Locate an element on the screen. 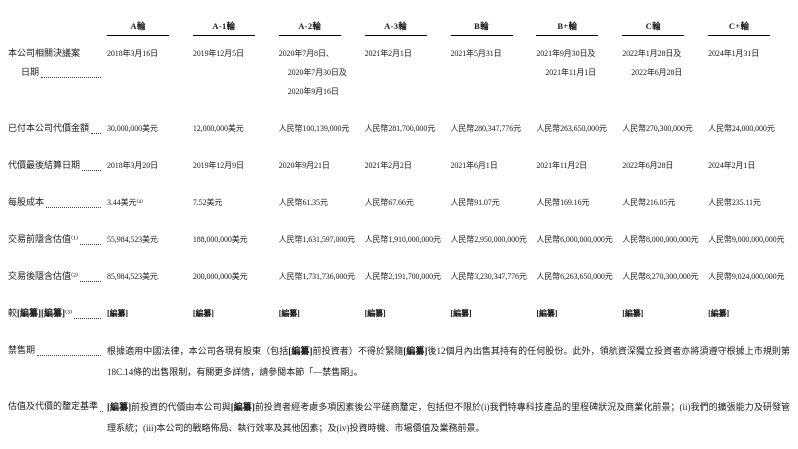  table-cell: 55,984,523美元 is located at coordinates (148, 239).